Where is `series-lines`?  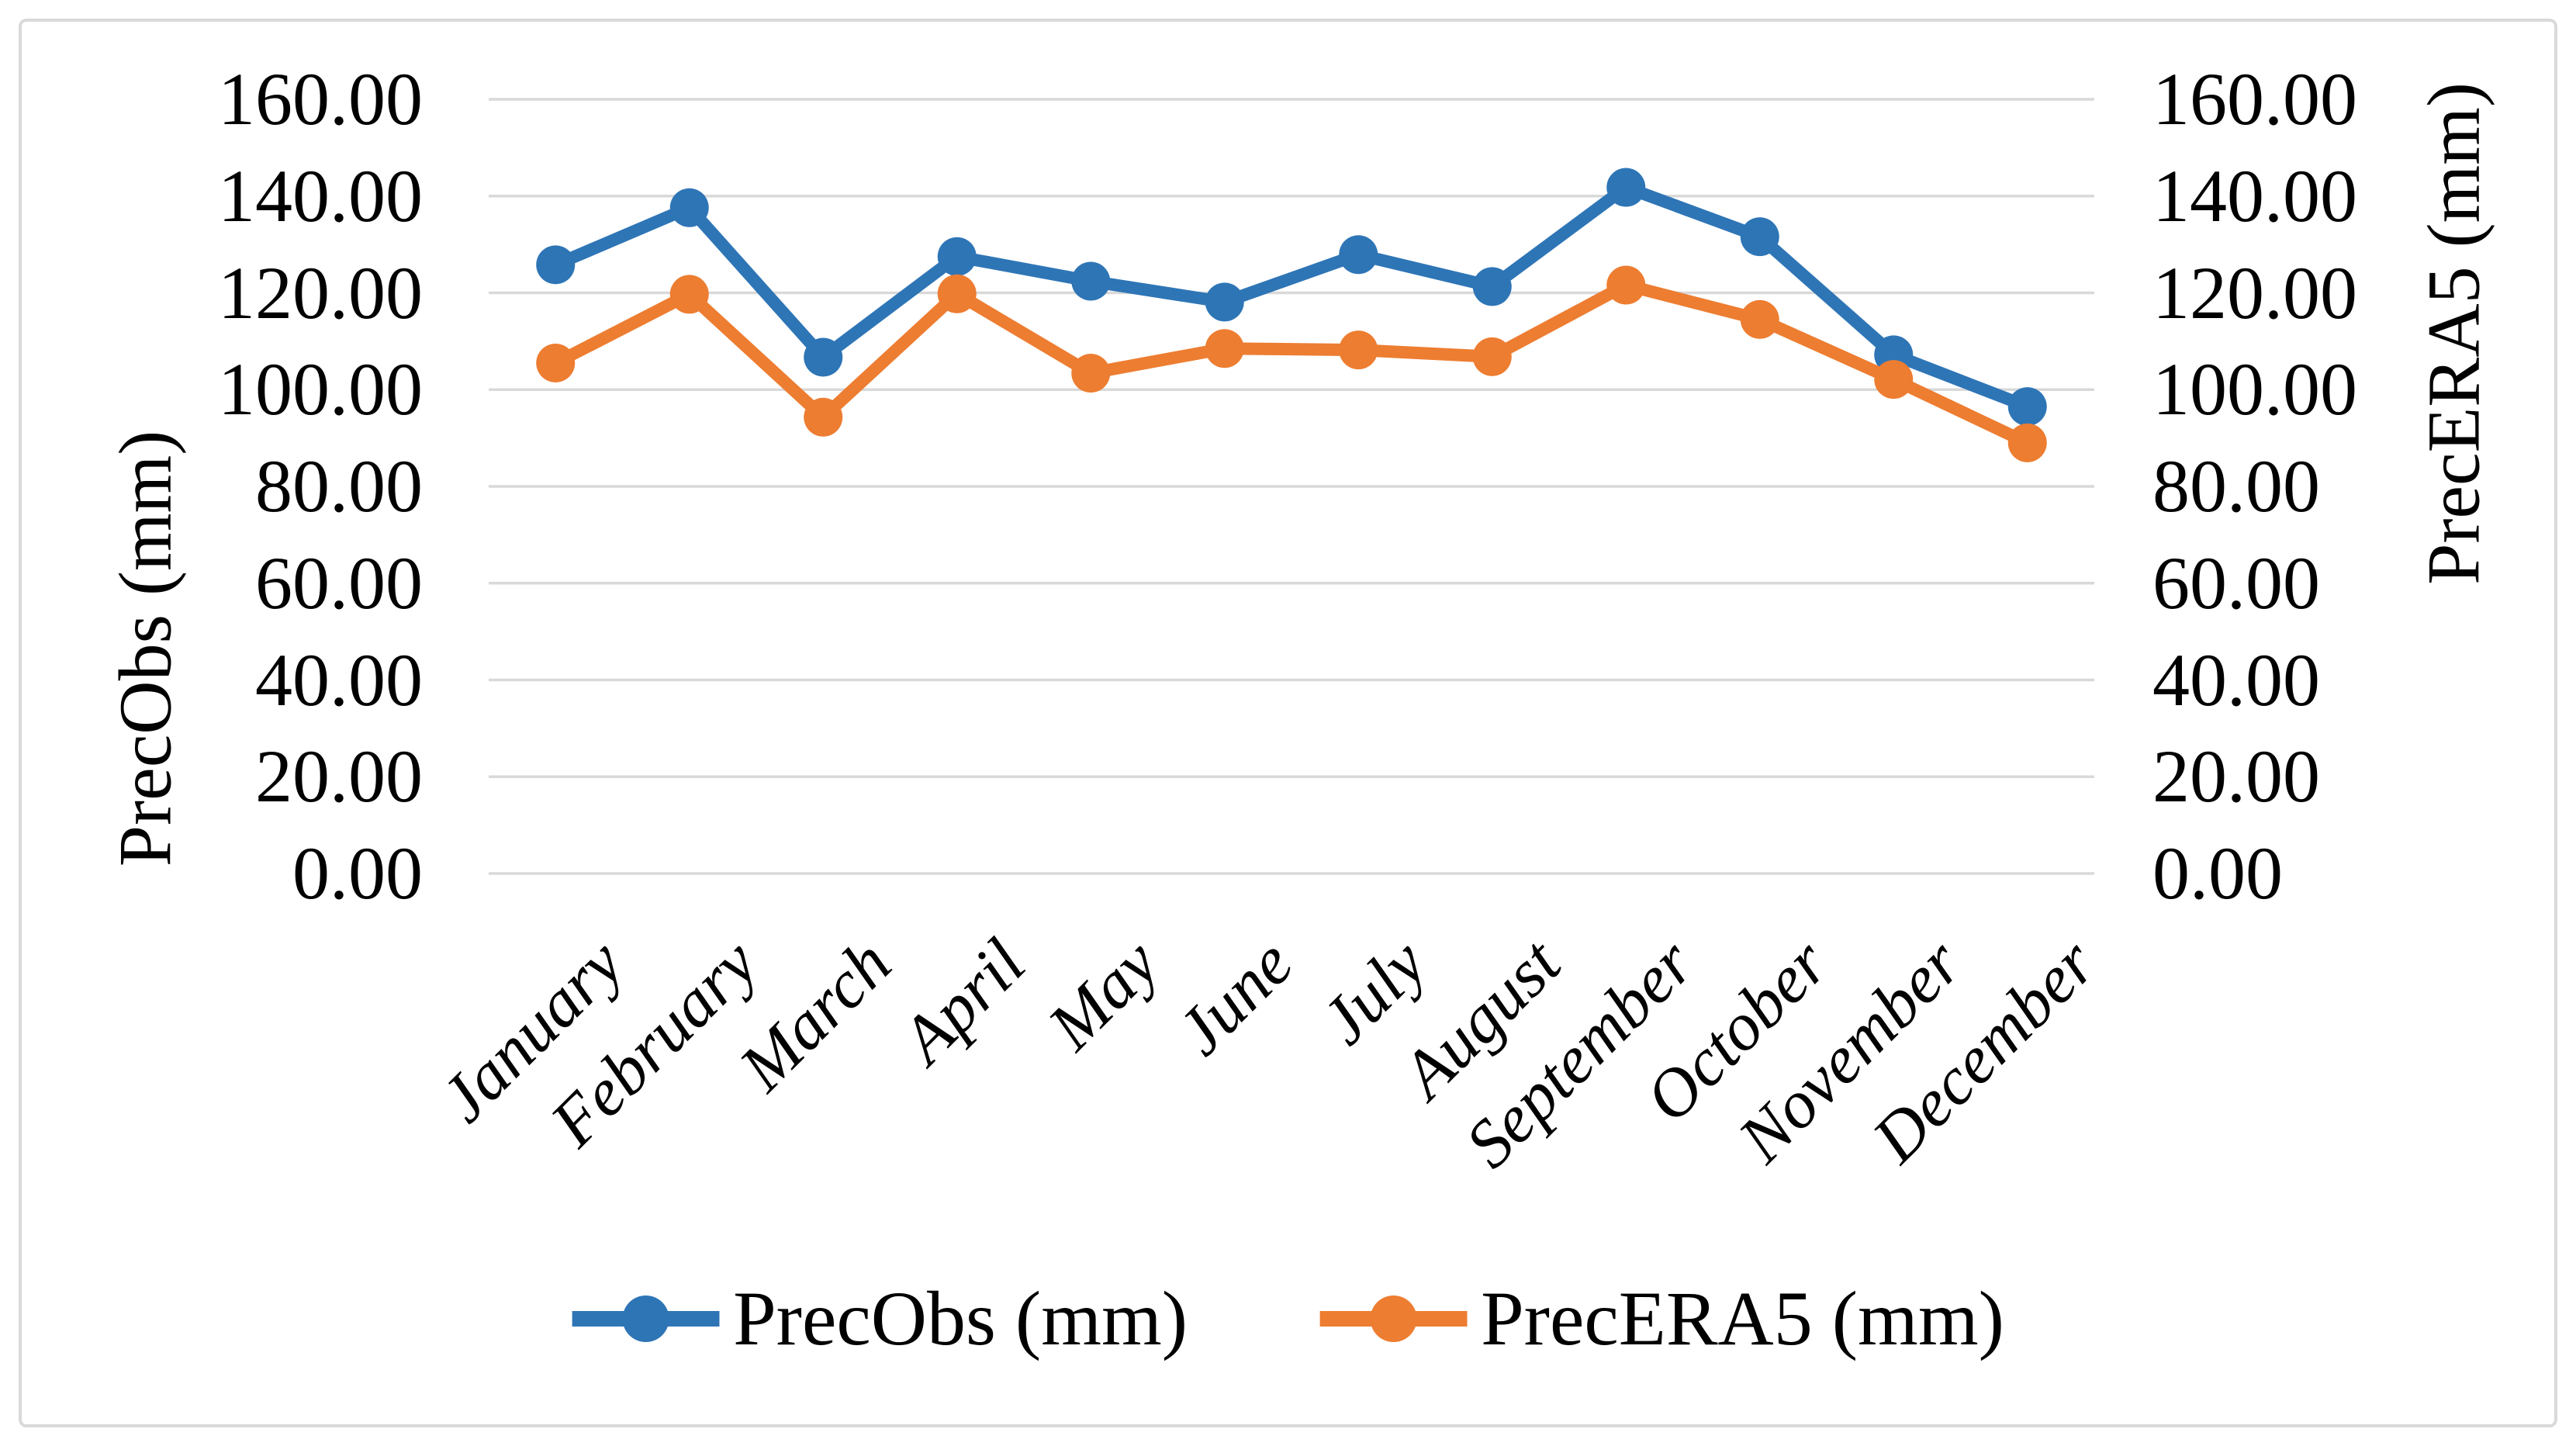
series-lines is located at coordinates (1291, 315).